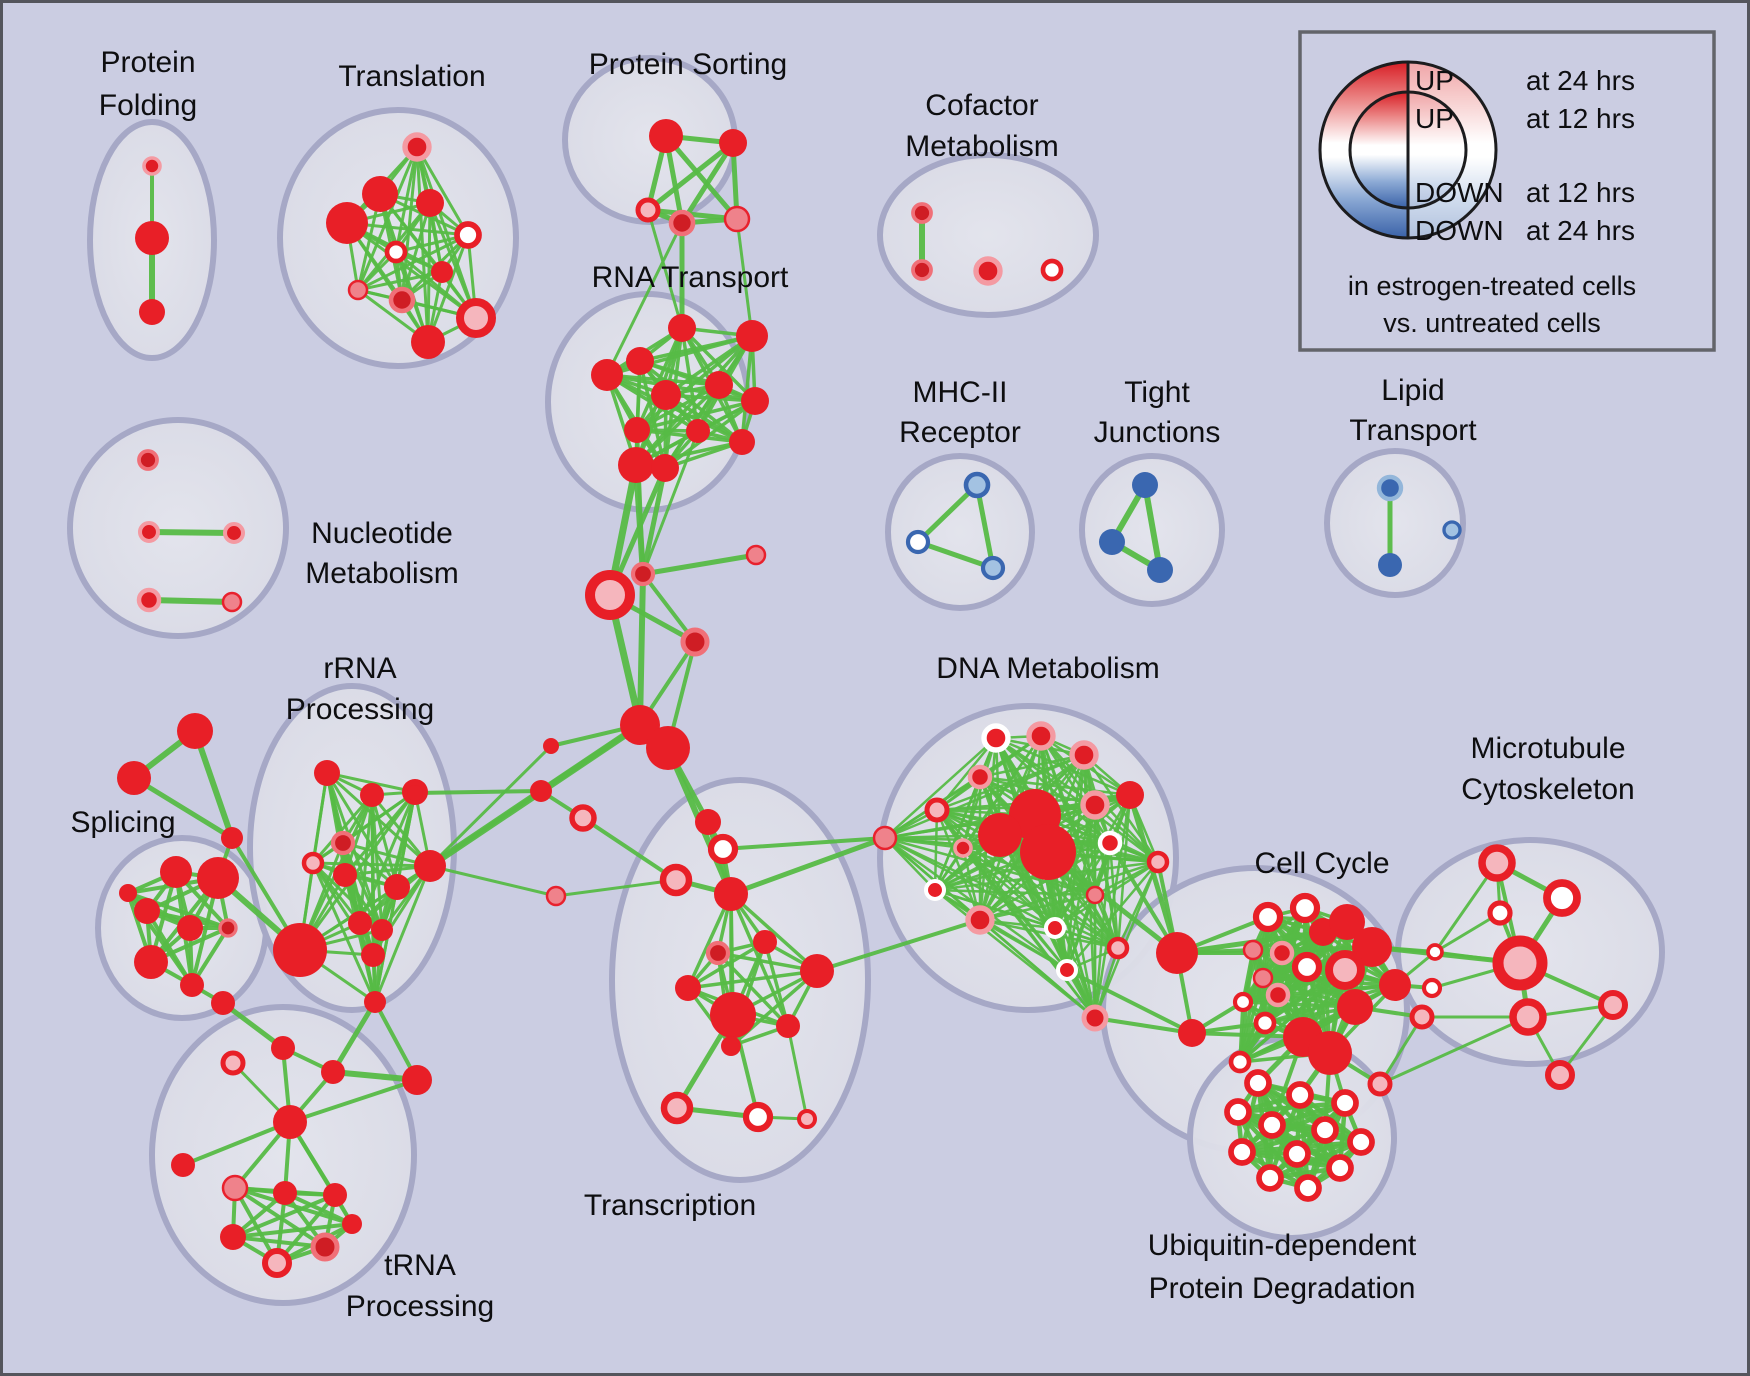  I want to click on node-dm18, so click(1055, 928).